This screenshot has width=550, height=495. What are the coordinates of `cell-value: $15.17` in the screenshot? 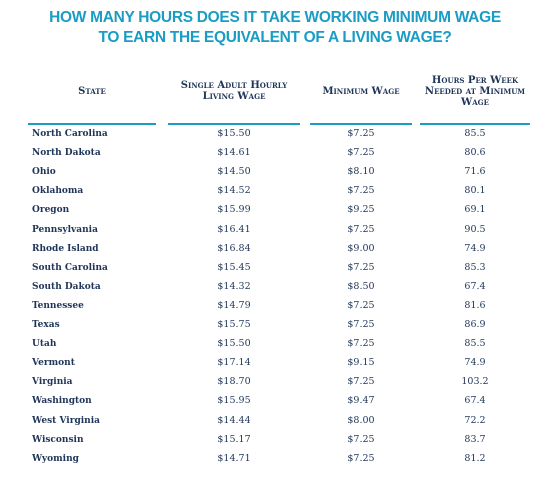 It's located at (234, 439).